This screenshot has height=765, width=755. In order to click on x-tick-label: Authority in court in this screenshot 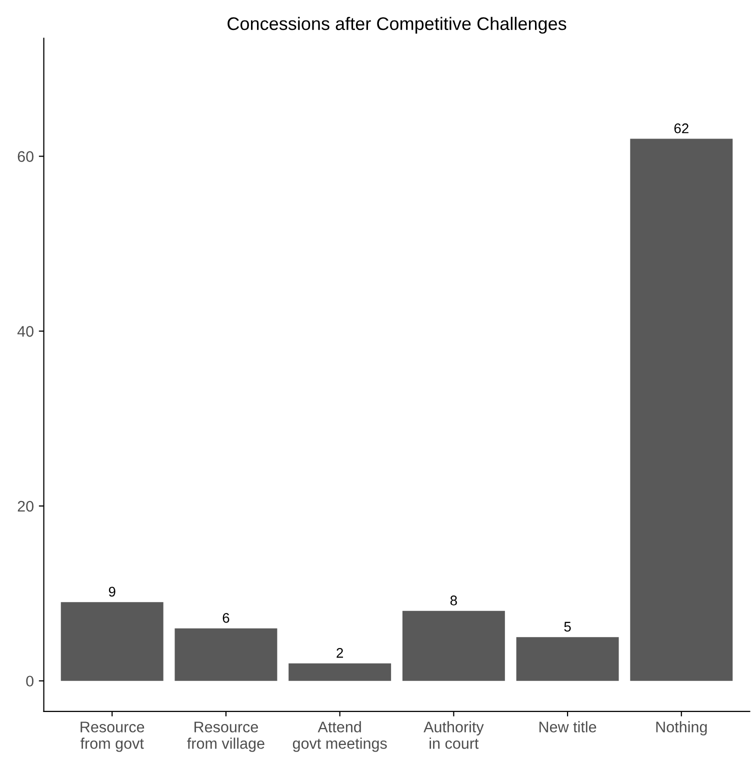, I will do `click(454, 735)`.